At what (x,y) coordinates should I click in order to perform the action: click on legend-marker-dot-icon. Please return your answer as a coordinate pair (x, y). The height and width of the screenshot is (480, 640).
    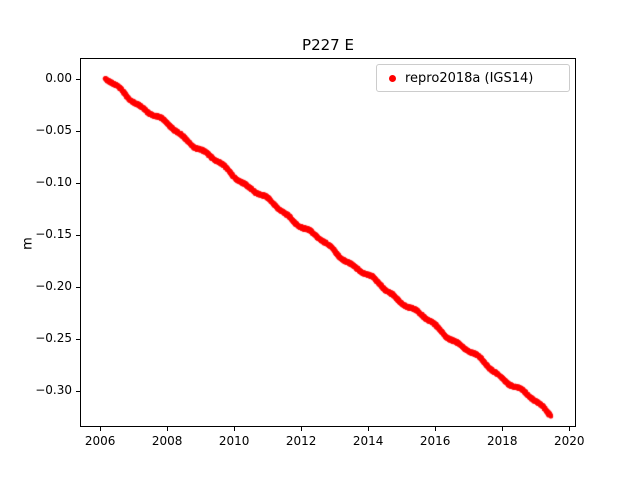
    Looking at the image, I should click on (392, 78).